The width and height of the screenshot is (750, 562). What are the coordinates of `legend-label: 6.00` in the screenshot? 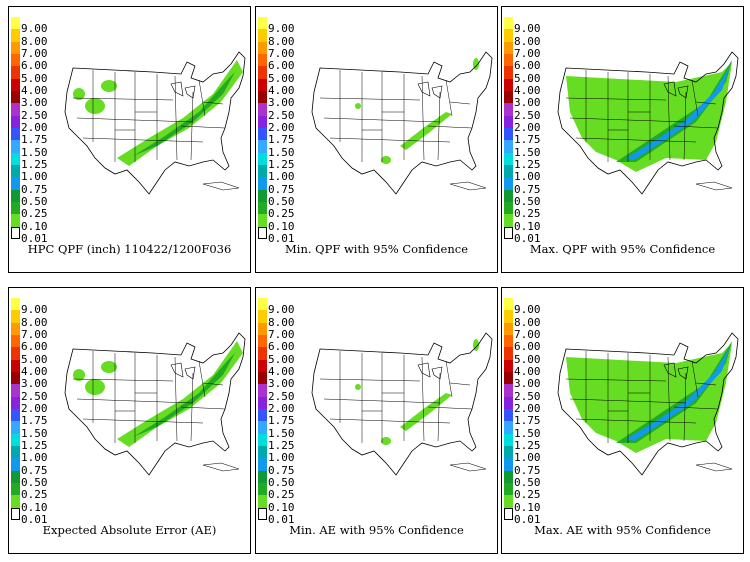 It's located at (34, 347).